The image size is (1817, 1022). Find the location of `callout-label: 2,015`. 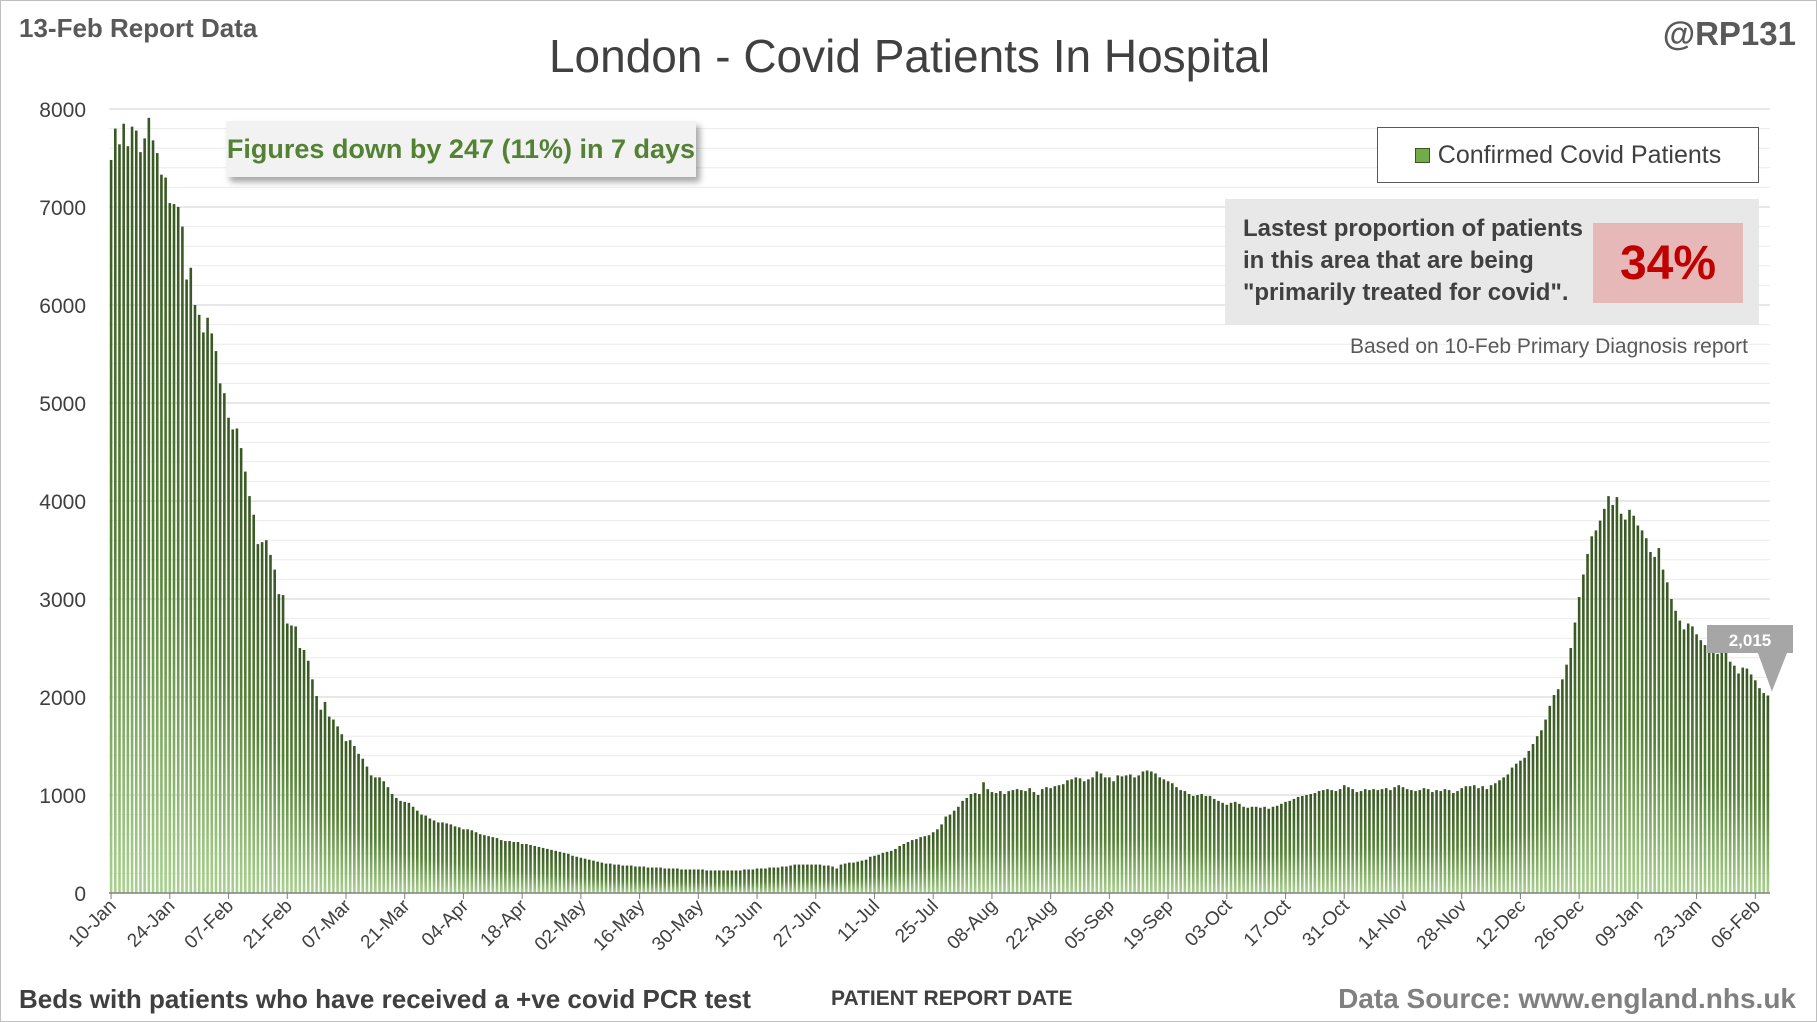

callout-label: 2,015 is located at coordinates (1750, 640).